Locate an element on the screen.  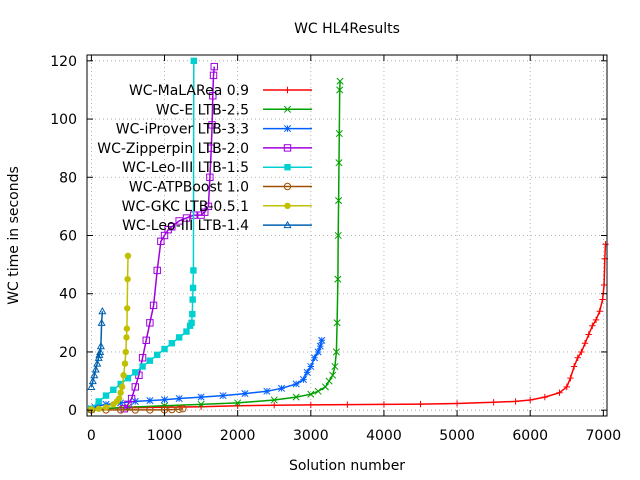
legend-entry: WC-Zipperpin LTB-2.0 is located at coordinates (204, 149).